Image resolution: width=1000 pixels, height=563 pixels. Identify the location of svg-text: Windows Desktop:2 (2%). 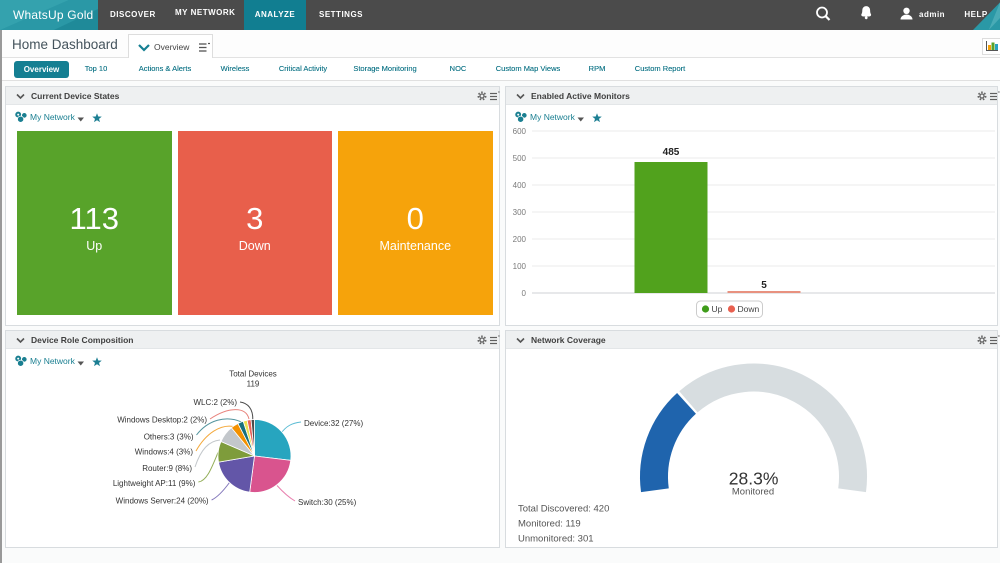
(162, 420).